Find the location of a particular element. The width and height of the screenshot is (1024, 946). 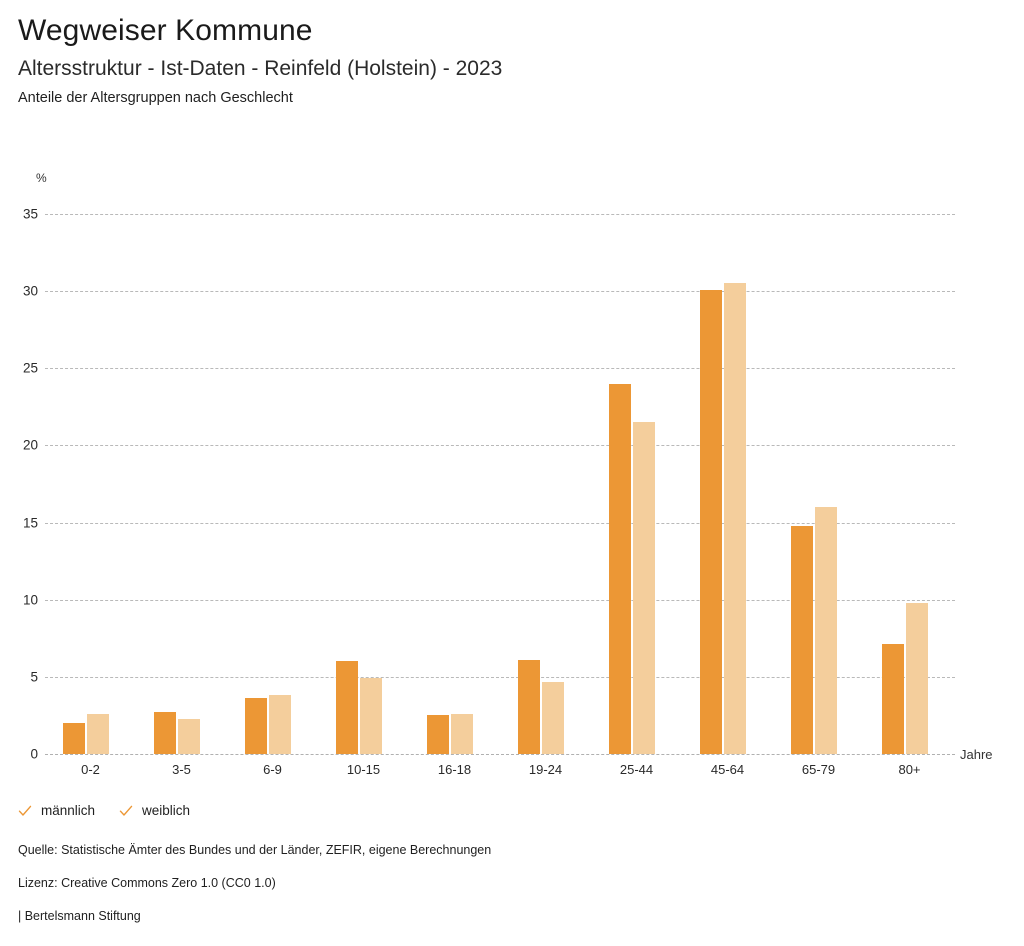

y-axis-labels: 0 5 10 15 20 25 30 35 is located at coordinates (19, 484).